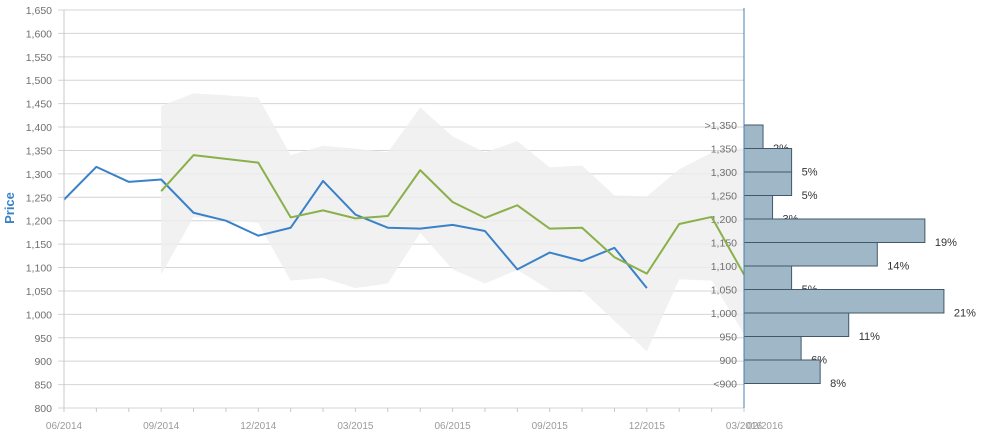 This screenshot has height=435, width=983. I want to click on histogram-category-label: 1,050, so click(724, 291).